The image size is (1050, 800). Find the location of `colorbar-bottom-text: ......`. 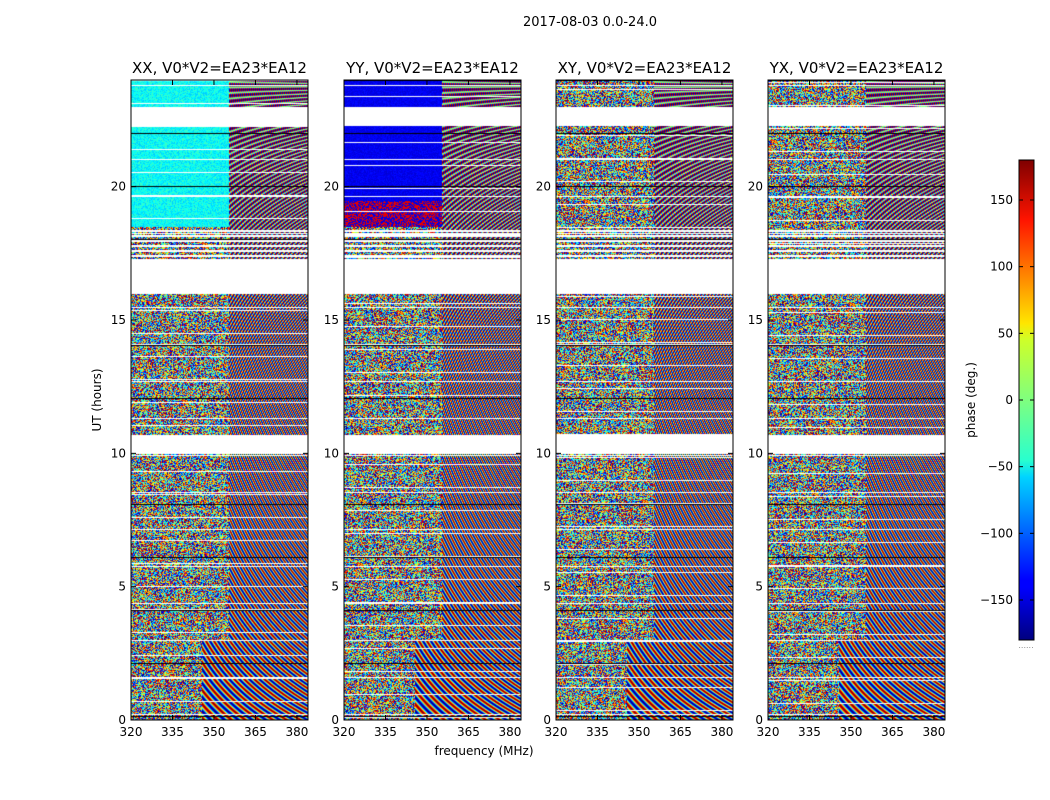

colorbar-bottom-text: ...... is located at coordinates (1025, 645).